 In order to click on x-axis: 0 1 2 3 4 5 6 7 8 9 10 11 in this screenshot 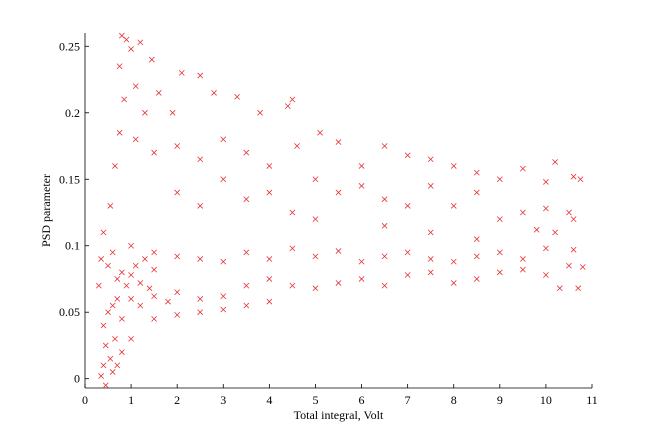, I will do `click(340, 395)`.